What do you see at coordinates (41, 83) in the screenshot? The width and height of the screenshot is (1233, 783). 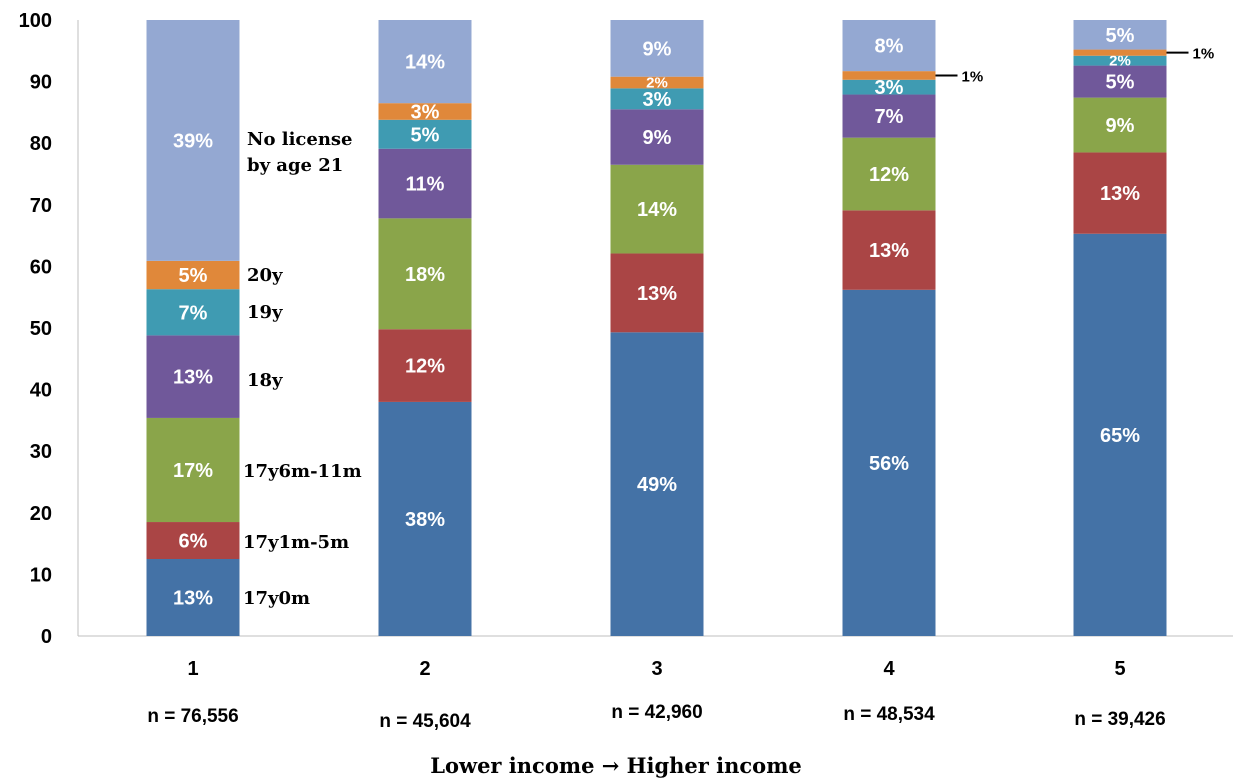 I see `y-tick-label: 90` at bounding box center [41, 83].